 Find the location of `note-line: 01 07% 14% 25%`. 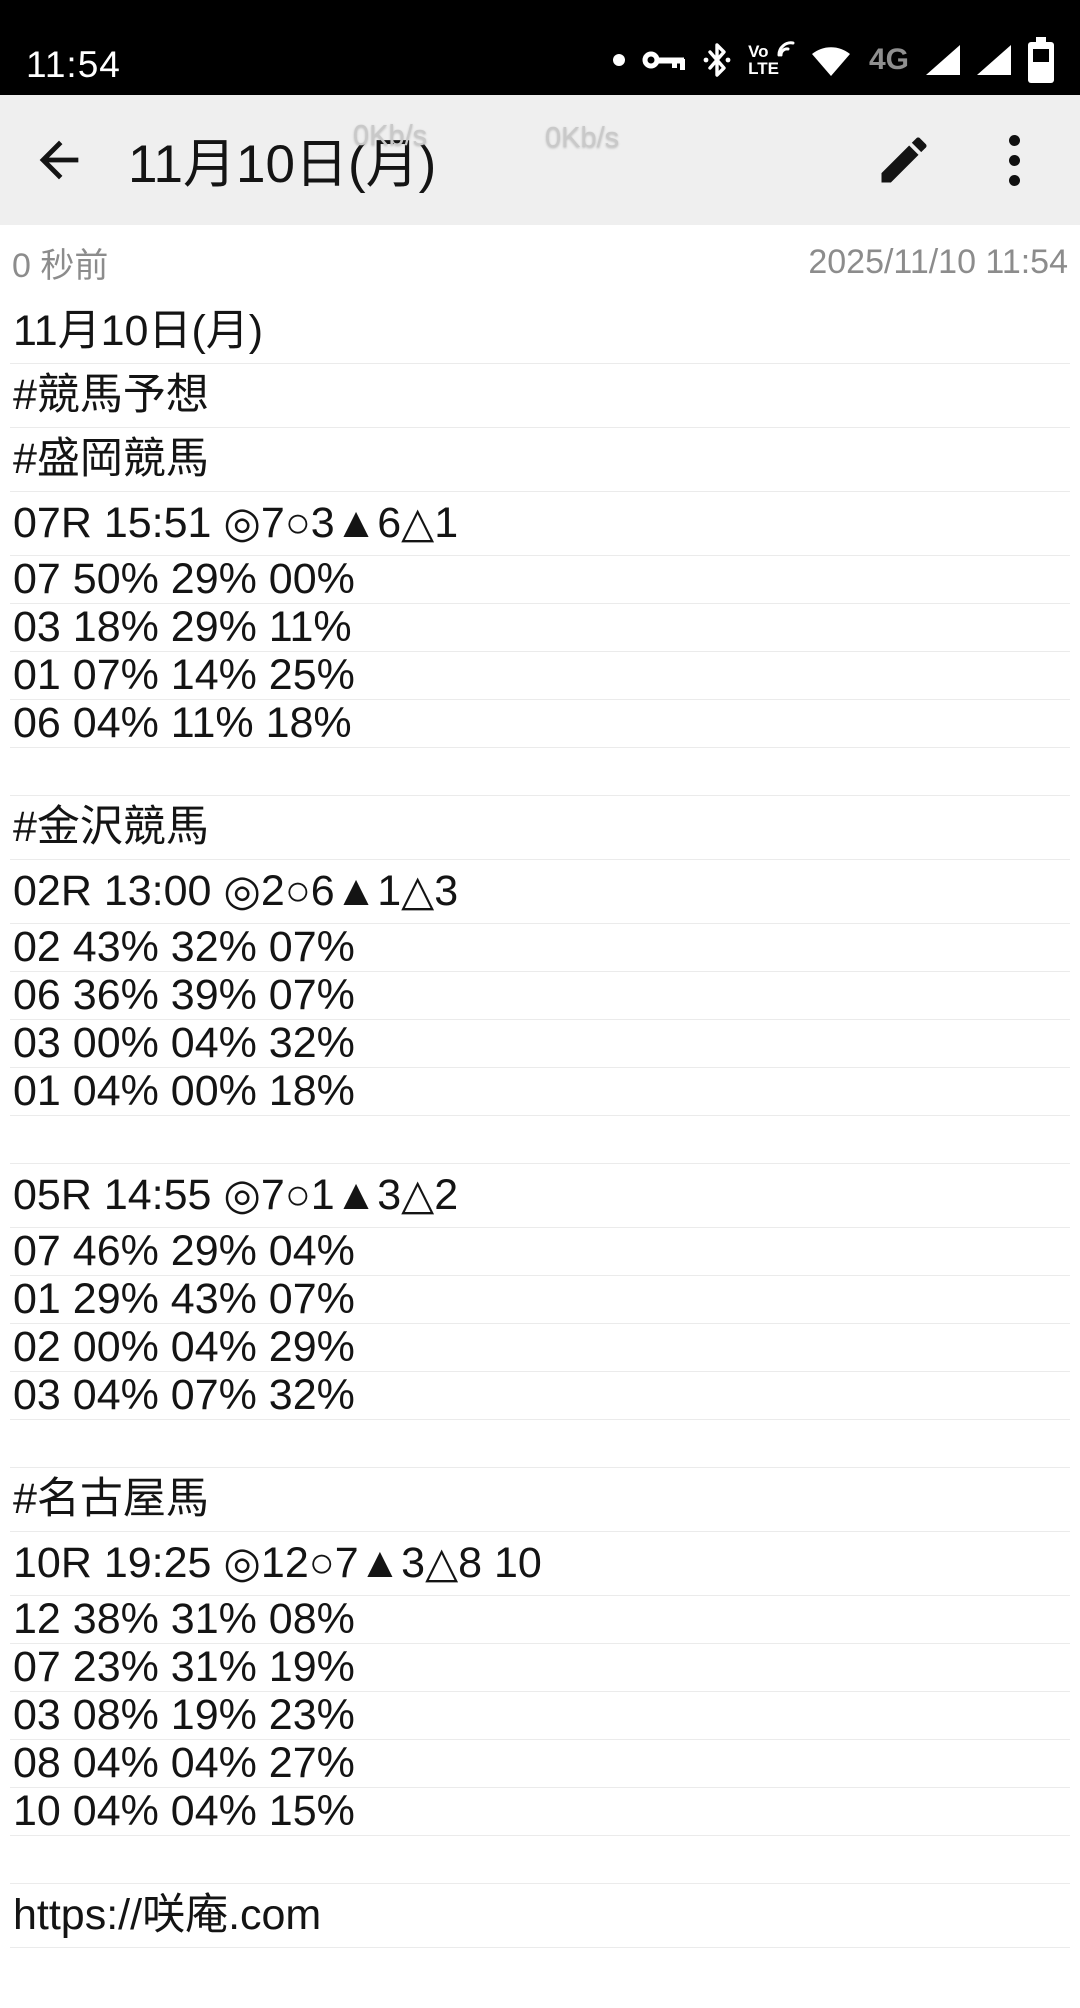

note-line: 01 07% 14% 25% is located at coordinates (540, 676).